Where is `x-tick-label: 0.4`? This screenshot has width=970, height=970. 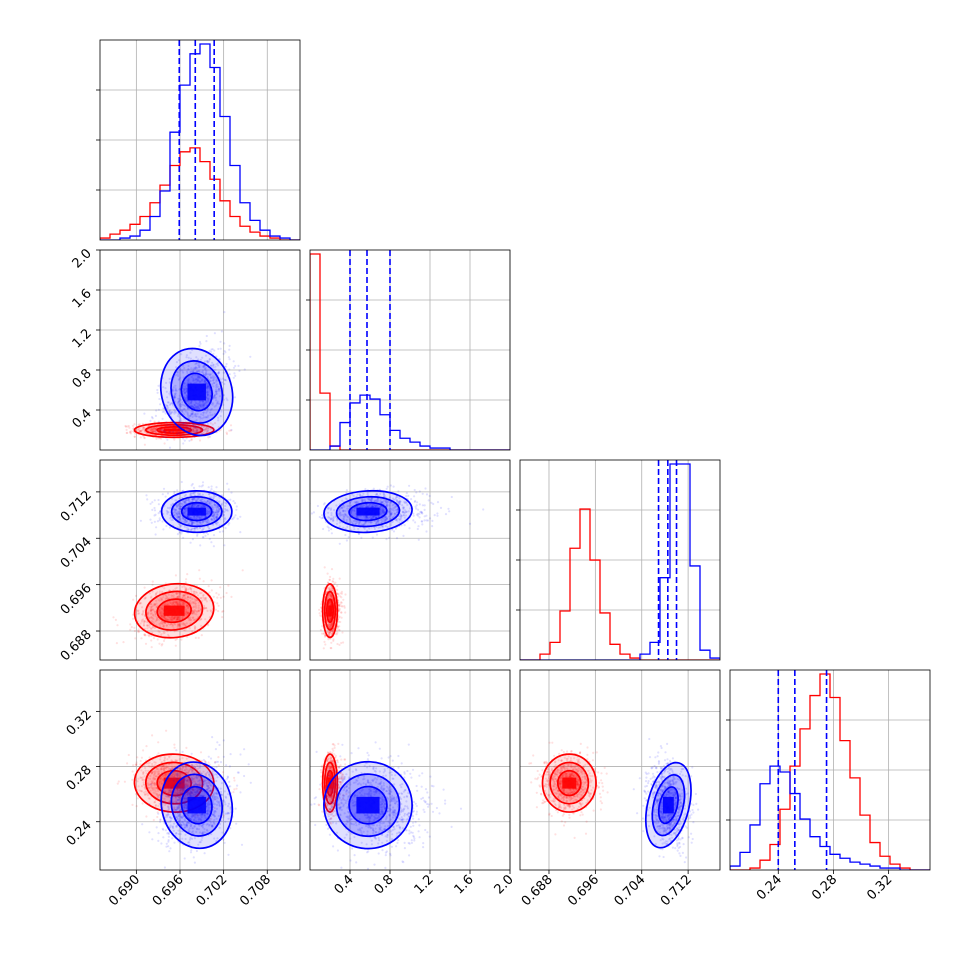
x-tick-label: 0.4 is located at coordinates (344, 884).